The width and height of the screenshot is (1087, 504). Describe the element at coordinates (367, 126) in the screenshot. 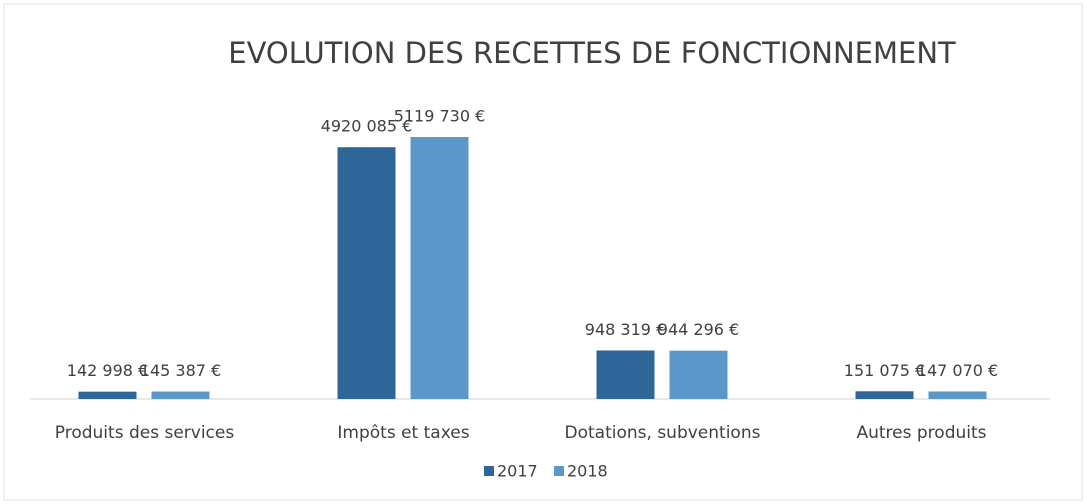

I see `data-label: 4920 085 €` at that location.